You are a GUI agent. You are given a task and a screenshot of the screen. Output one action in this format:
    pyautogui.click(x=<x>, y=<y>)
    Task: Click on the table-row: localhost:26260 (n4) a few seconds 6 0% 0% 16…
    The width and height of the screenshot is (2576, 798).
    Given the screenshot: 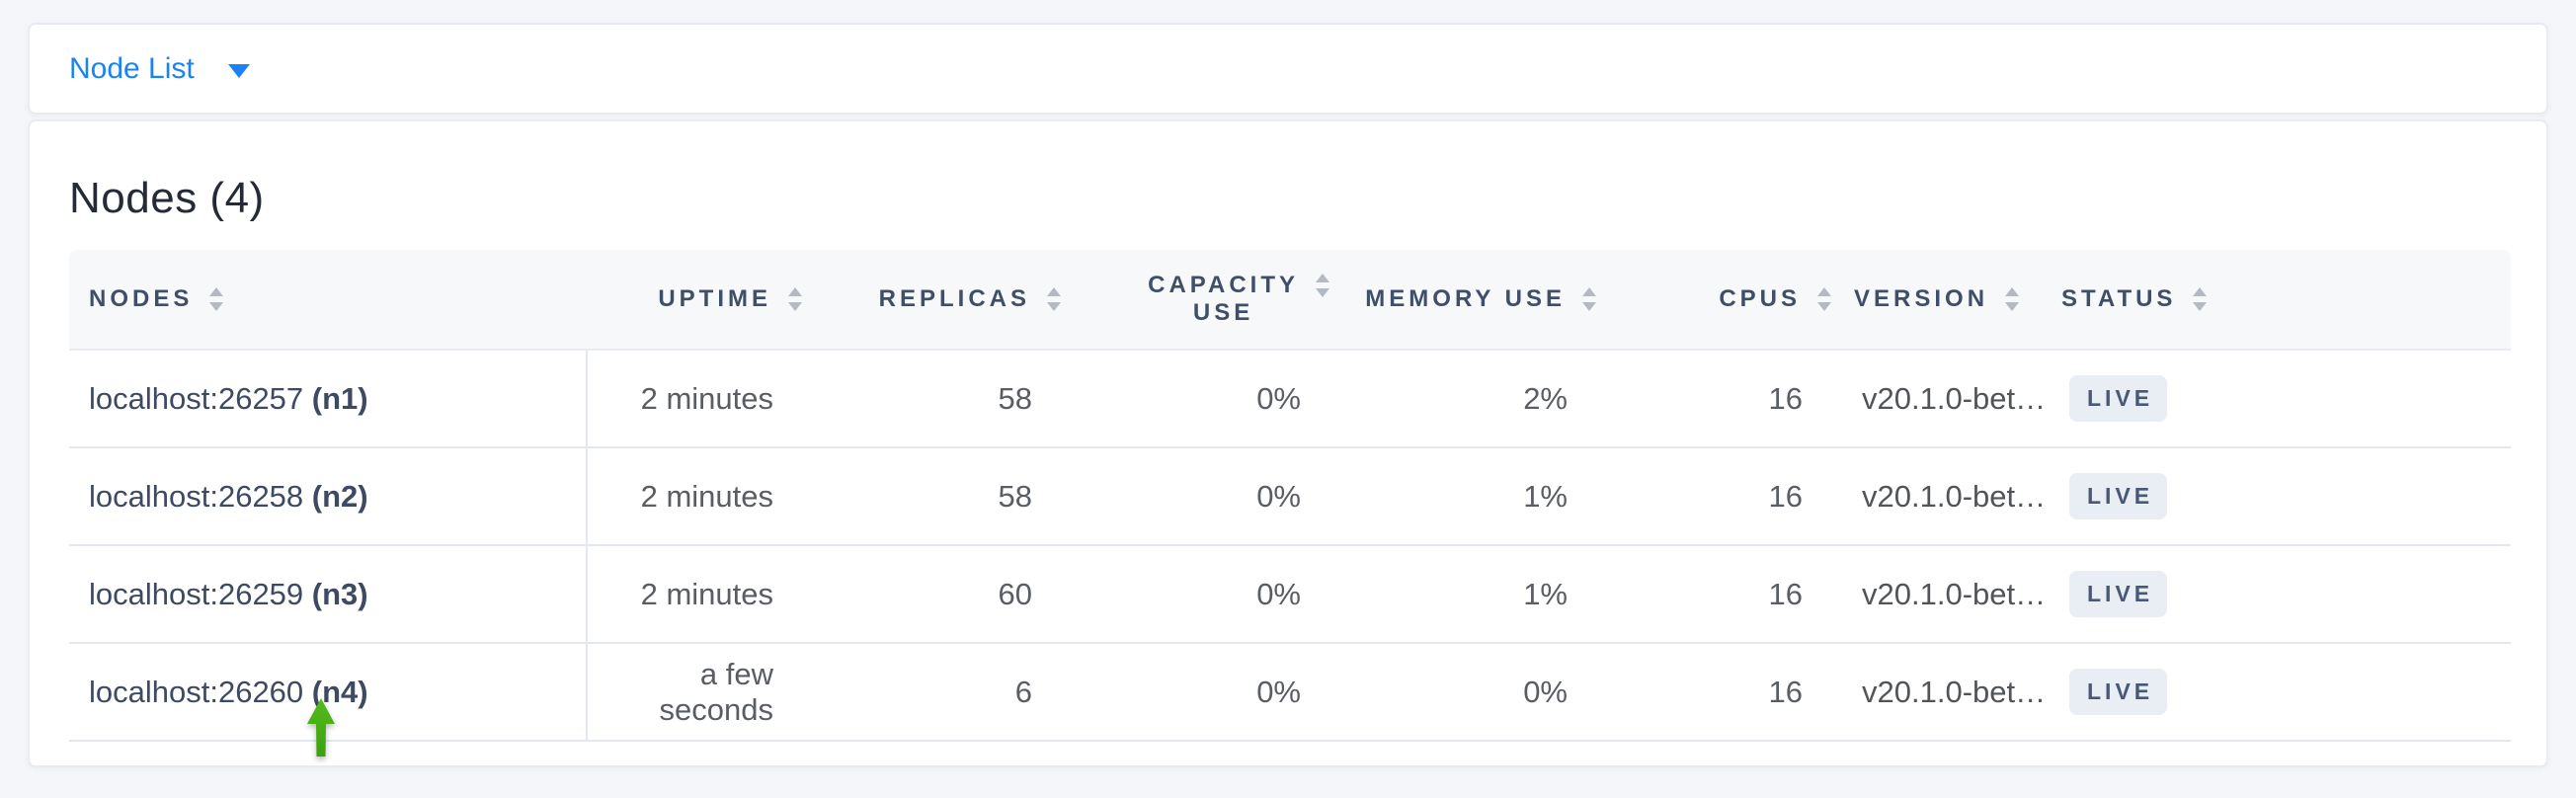 What is the action you would take?
    pyautogui.click(x=1290, y=693)
    